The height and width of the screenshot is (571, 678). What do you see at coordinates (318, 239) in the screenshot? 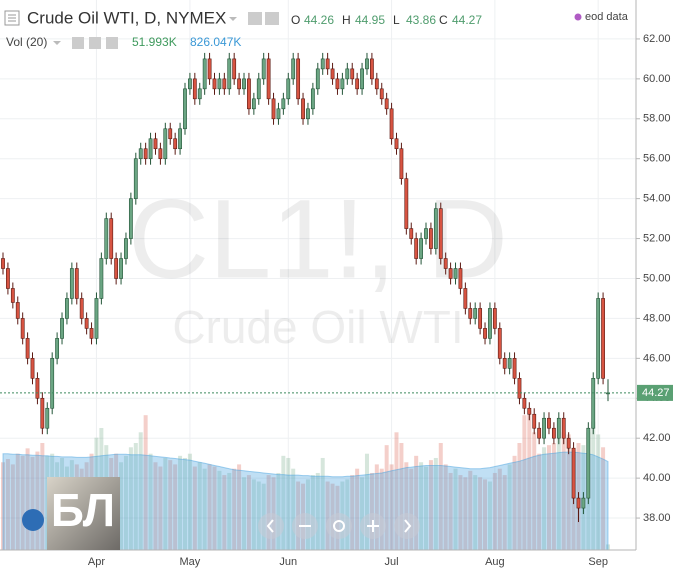
I see `watermark: CL1!, D` at bounding box center [318, 239].